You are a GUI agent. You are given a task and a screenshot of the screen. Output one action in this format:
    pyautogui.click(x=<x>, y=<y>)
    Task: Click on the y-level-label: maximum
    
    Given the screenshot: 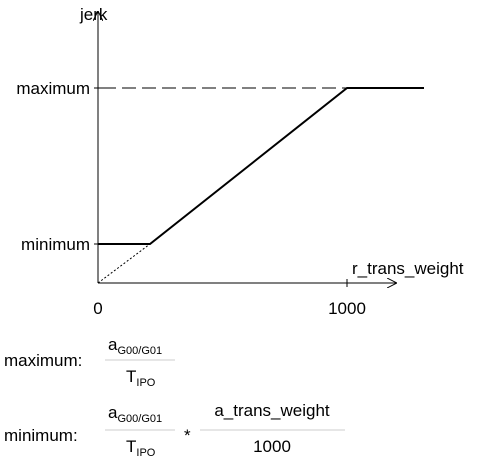 What is the action you would take?
    pyautogui.click(x=53, y=88)
    